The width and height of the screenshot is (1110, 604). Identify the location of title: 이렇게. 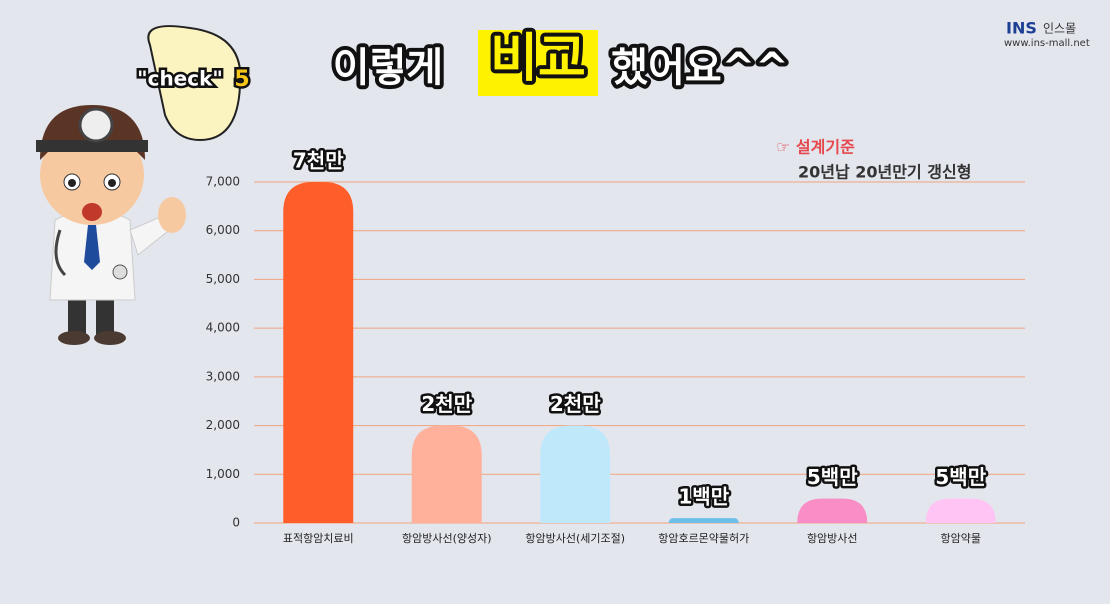
(388, 68).